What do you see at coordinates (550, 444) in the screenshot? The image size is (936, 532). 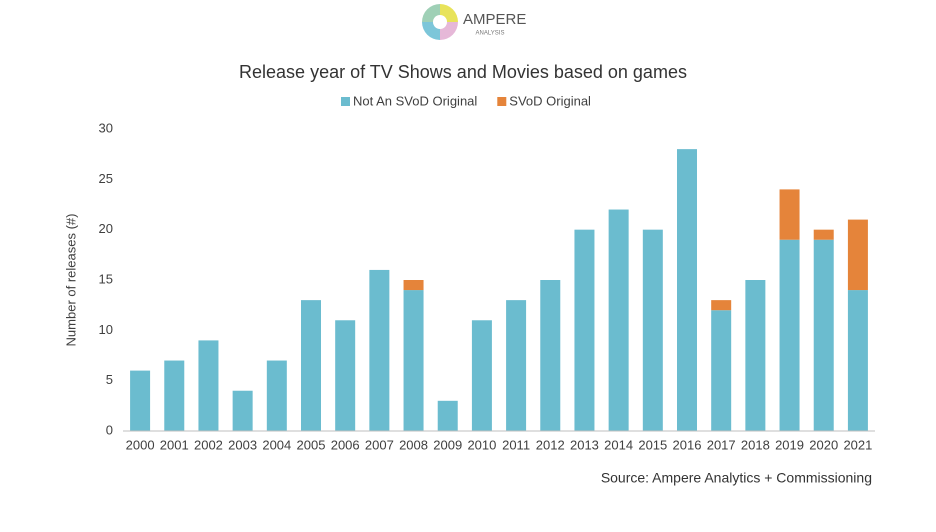 I see `x-tick-label: 2012` at bounding box center [550, 444].